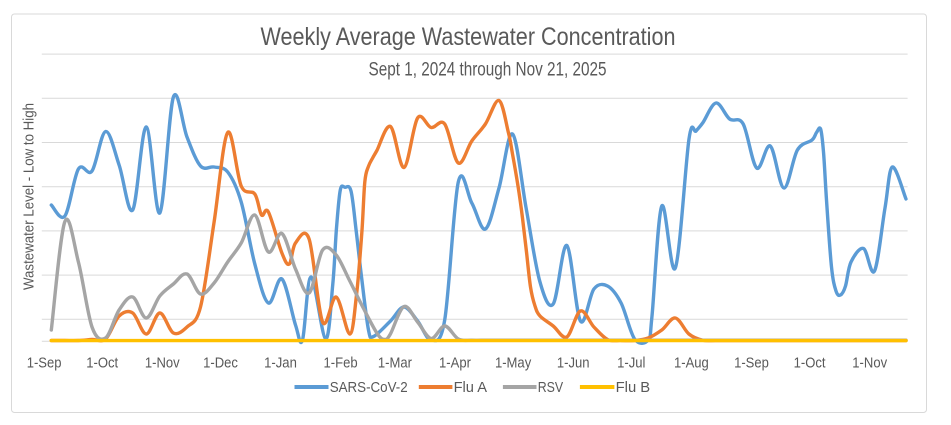 Image resolution: width=951 pixels, height=425 pixels. I want to click on svg-text: Wastewater Level - Low to High, so click(30, 196).